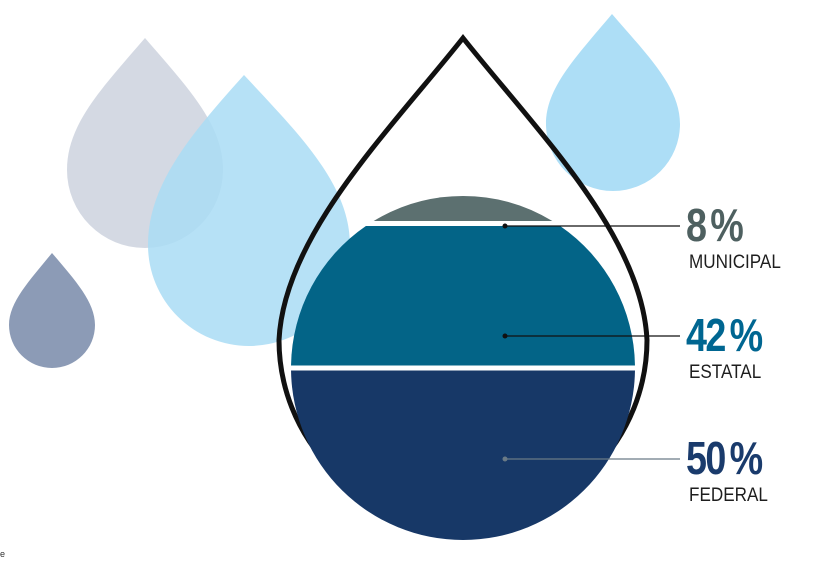 This screenshot has height=565, width=817. Describe the element at coordinates (505, 336) in the screenshot. I see `leader-dot-estatal` at that location.